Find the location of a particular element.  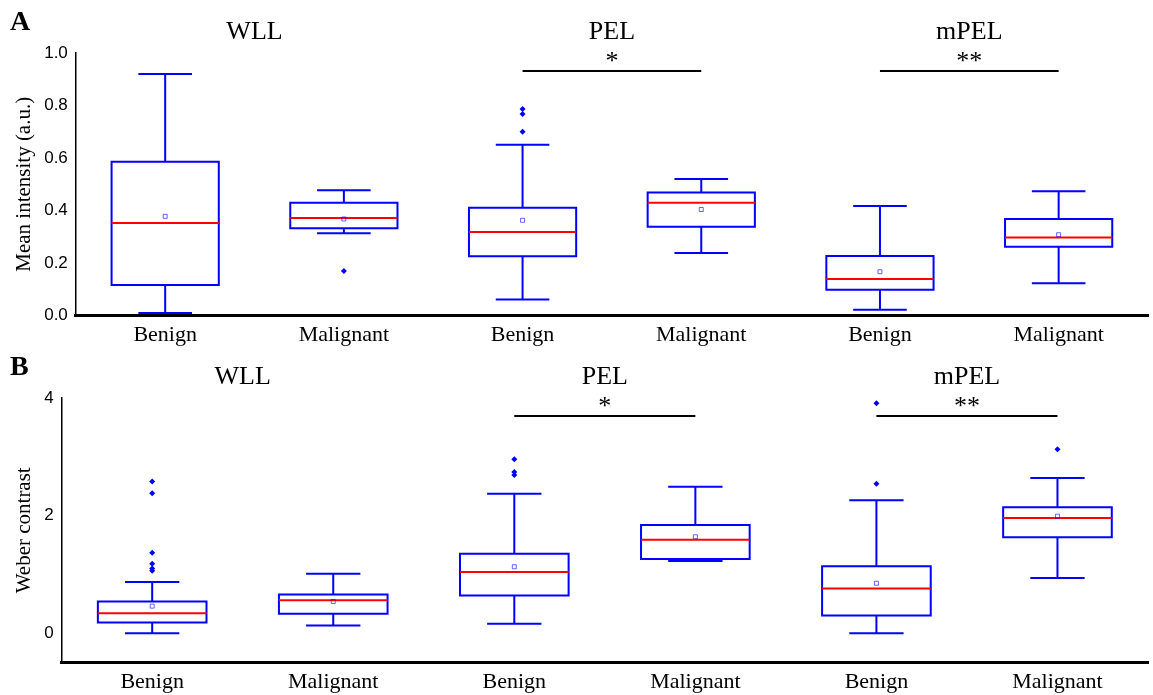

y-tick-label: 0.6 is located at coordinates (56, 157).